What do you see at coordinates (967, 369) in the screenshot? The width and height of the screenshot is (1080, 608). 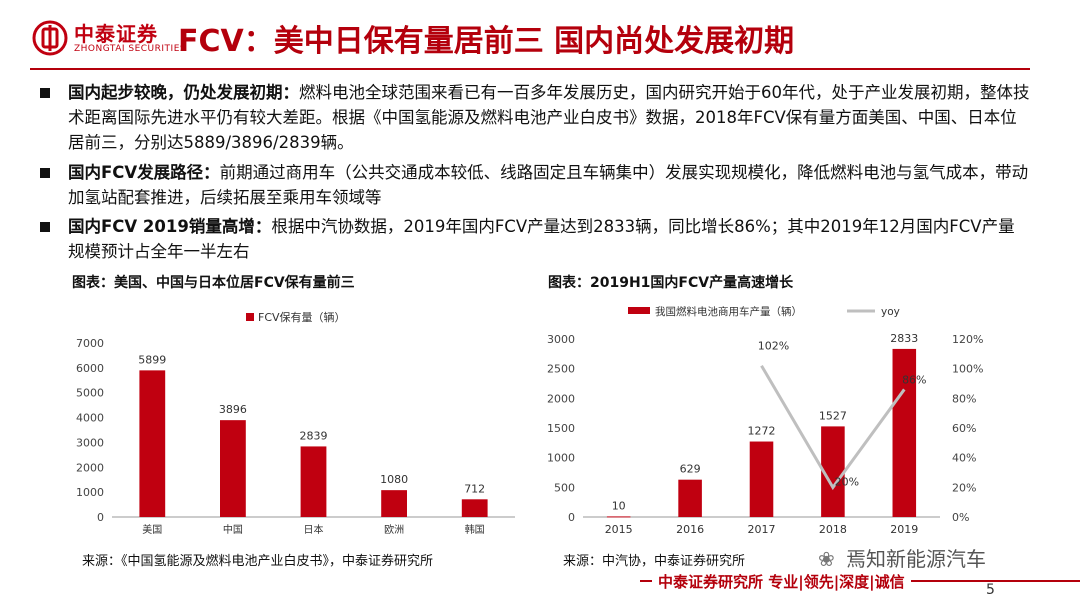 I see `chart-2-y2tick-label: 100%` at bounding box center [967, 369].